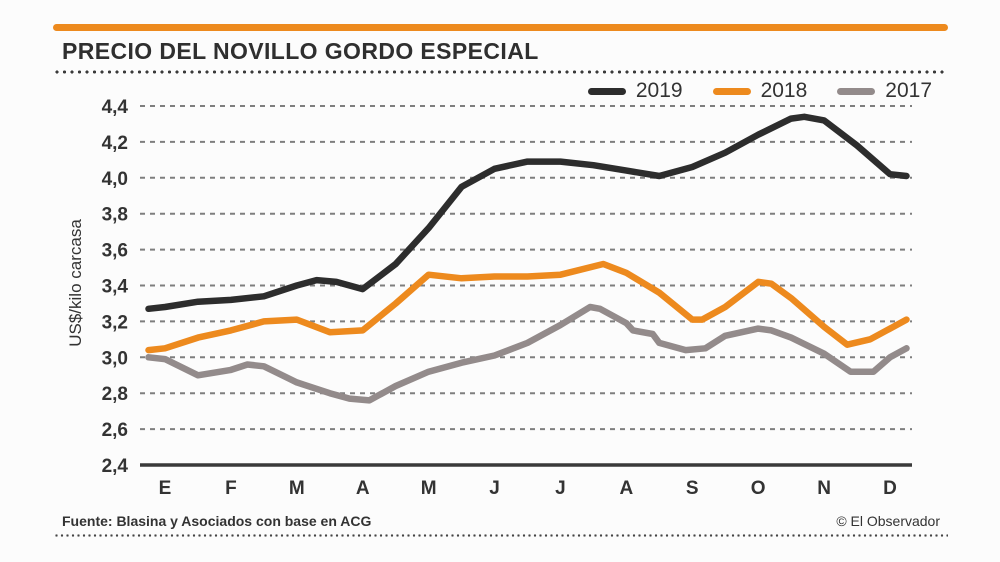  Describe the element at coordinates (659, 90) in the screenshot. I see `legend-label-2019: 2019` at that location.